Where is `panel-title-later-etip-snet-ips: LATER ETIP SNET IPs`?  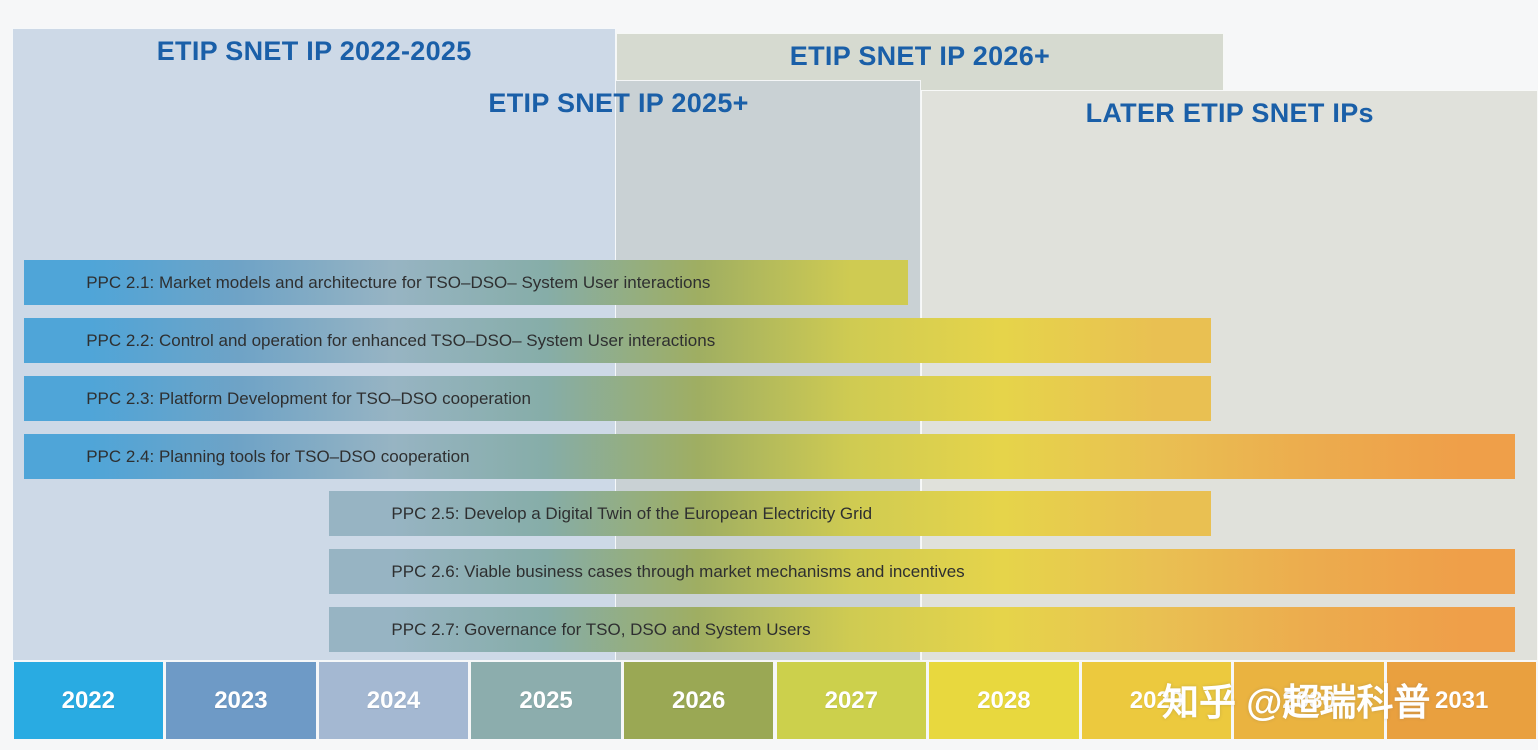
panel-title-later-etip-snet-ips: LATER ETIP SNET IPs is located at coordinates (1229, 113).